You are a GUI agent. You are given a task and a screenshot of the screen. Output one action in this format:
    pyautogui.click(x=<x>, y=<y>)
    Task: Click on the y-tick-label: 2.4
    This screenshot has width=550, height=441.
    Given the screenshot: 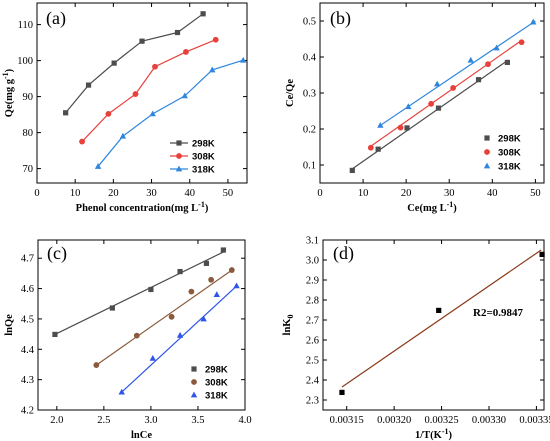 What is the action you would take?
    pyautogui.click(x=313, y=381)
    